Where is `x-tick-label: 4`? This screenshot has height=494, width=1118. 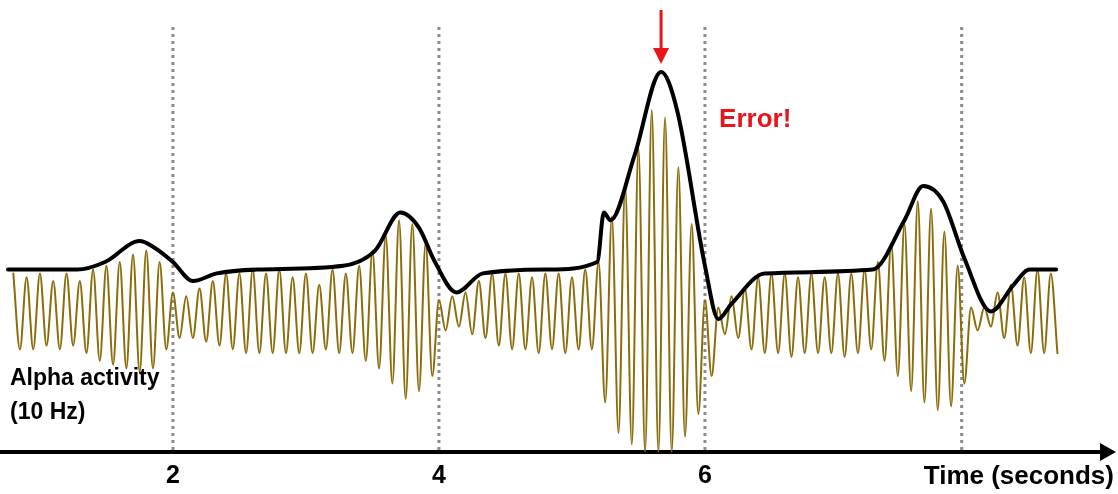 x-tick-label: 4 is located at coordinates (438, 474).